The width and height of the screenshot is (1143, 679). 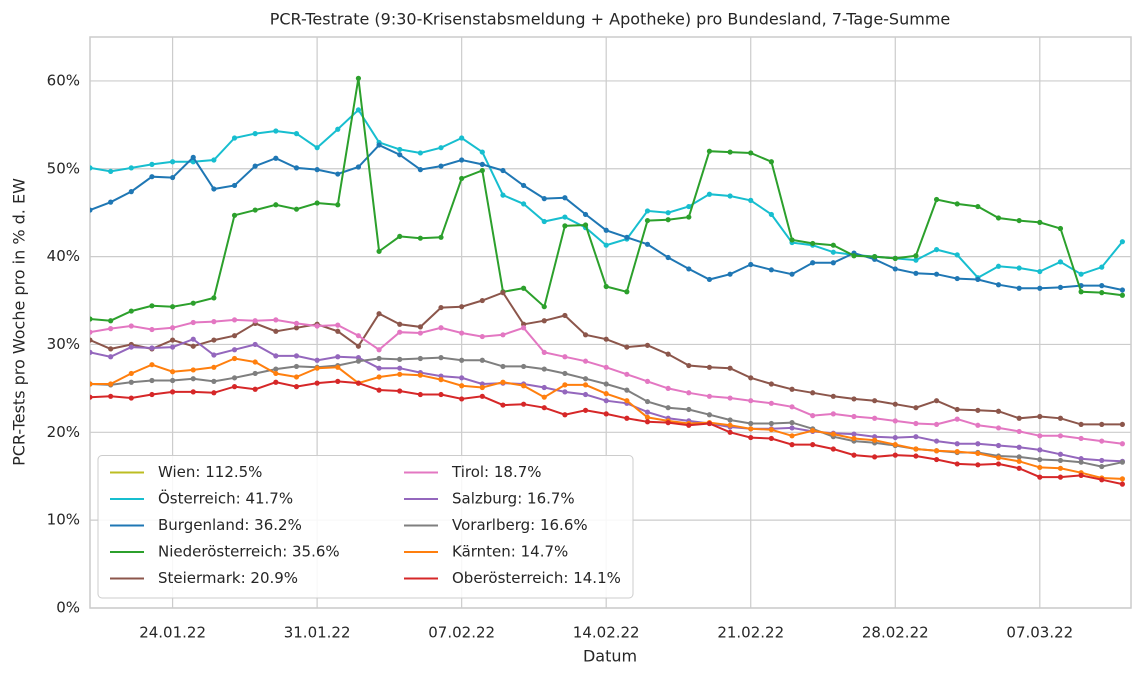 I want to click on y-tick-label: 50%, so click(x=63, y=168).